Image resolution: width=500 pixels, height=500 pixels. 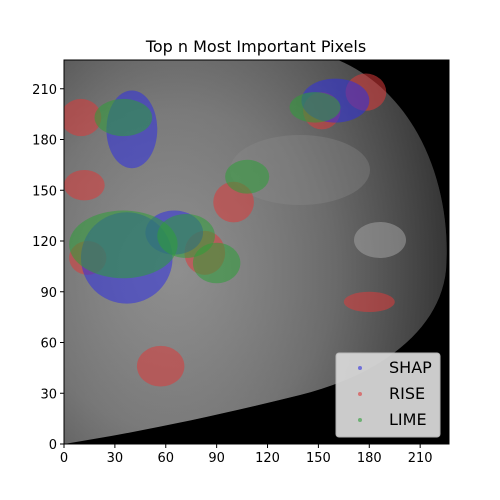 What do you see at coordinates (410, 367) in the screenshot?
I see `legend-label-shap: SHAP` at bounding box center [410, 367].